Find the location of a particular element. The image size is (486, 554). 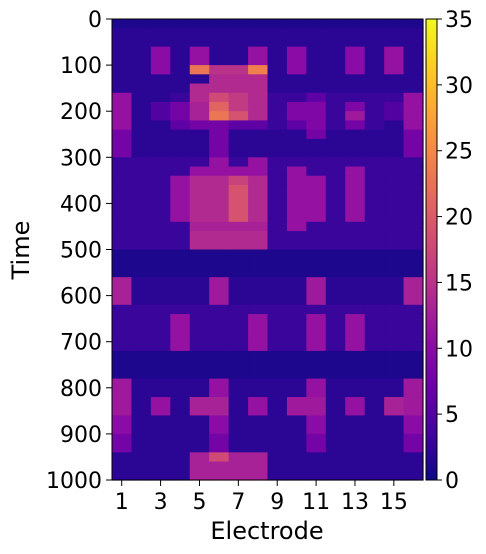

colorbar-tick-label: 20 is located at coordinates (459, 218).